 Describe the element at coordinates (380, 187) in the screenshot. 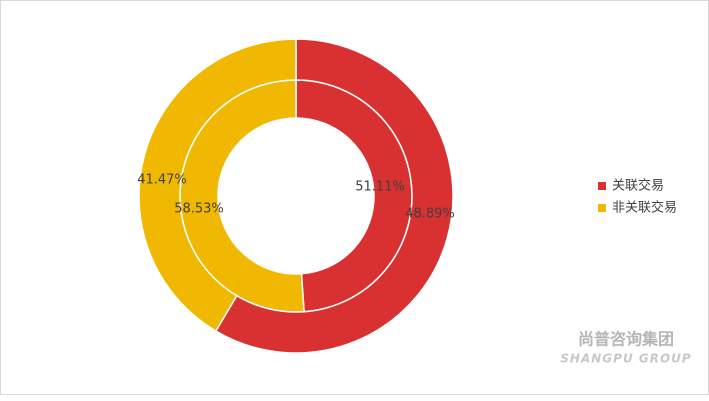

I see `data-label: 51.11%` at that location.